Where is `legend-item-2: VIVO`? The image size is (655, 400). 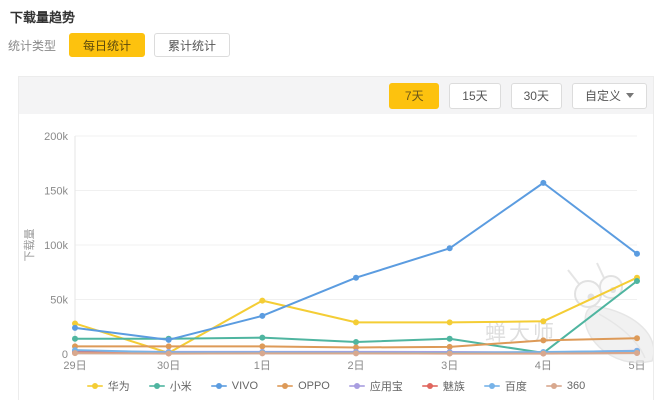
legend-item-2: VIVO is located at coordinates (234, 386).